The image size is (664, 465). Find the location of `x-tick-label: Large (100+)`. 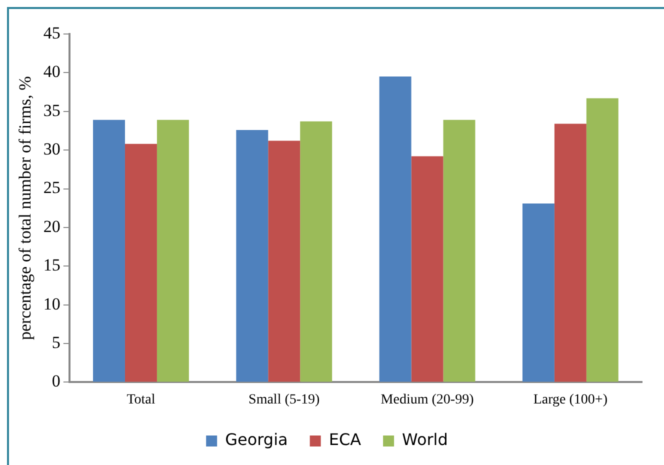

x-tick-label: Large (100+) is located at coordinates (570, 400).